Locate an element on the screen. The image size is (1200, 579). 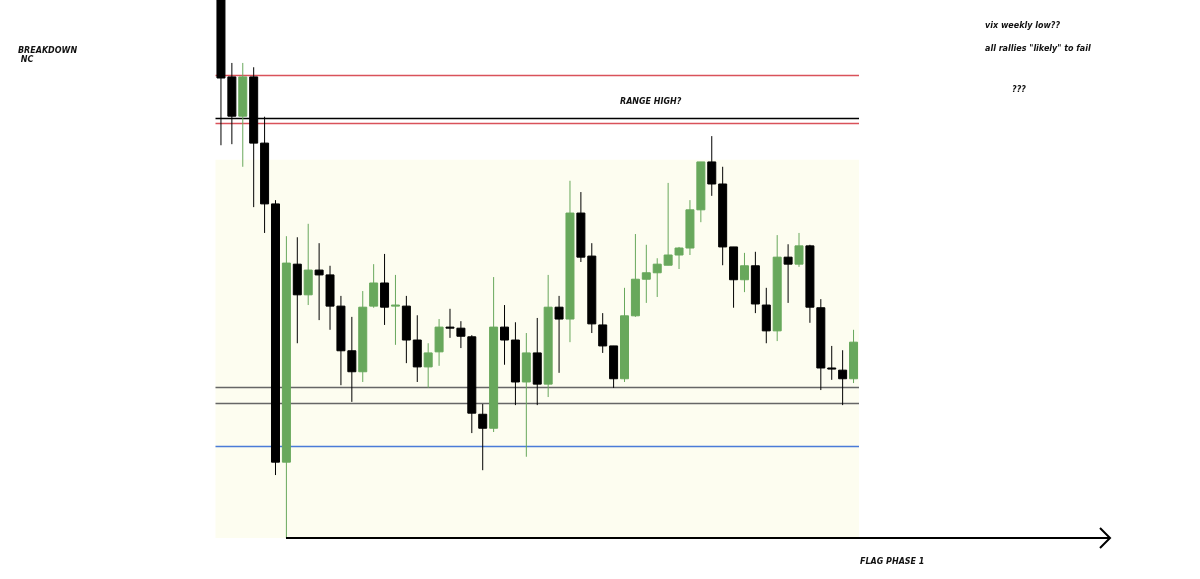
text: vix weekly low?? is located at coordinates (1023, 25).